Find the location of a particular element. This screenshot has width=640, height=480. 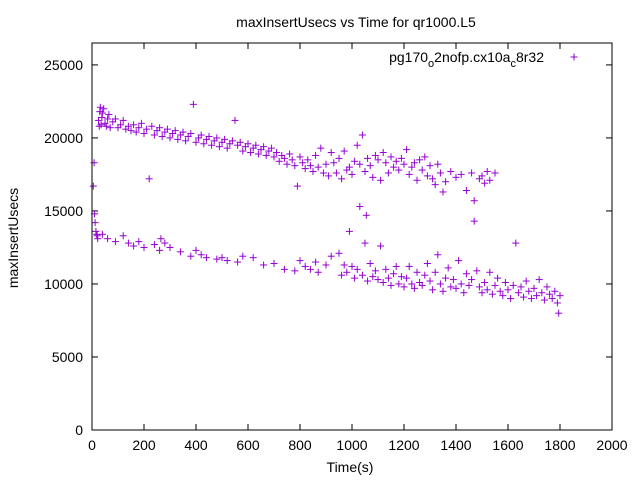

legend-label-part-e: 8r32 is located at coordinates (530, 57).